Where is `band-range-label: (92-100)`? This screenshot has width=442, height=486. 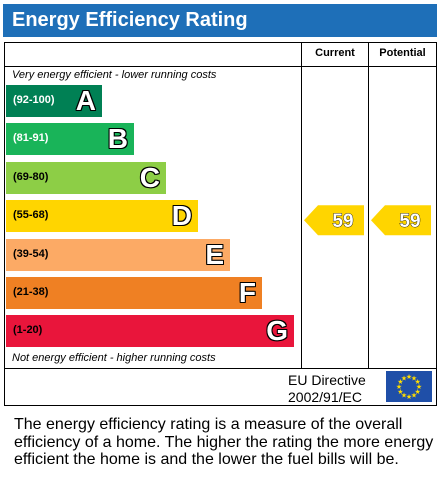 band-range-label: (92-100) is located at coordinates (34, 100).